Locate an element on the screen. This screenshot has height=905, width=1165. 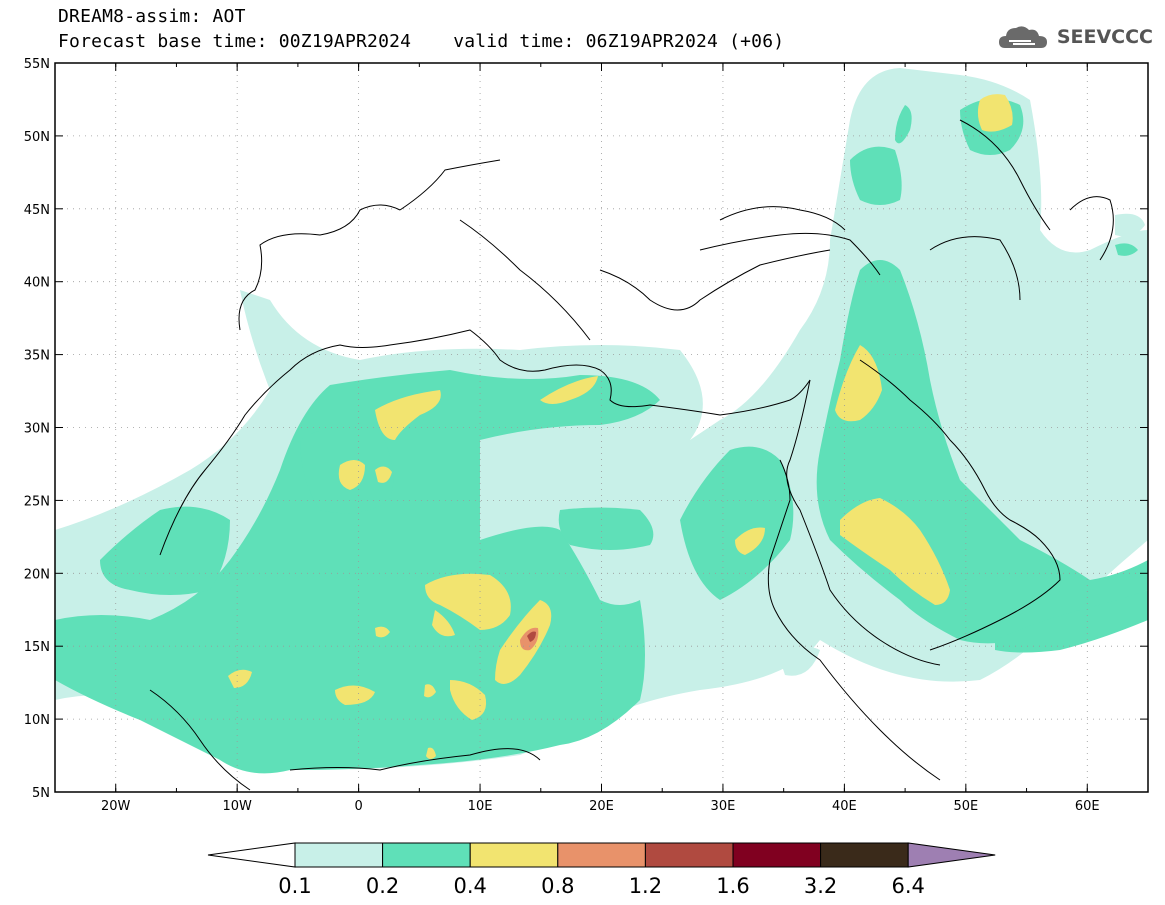
x-tick-label: 20W is located at coordinates (116, 806).